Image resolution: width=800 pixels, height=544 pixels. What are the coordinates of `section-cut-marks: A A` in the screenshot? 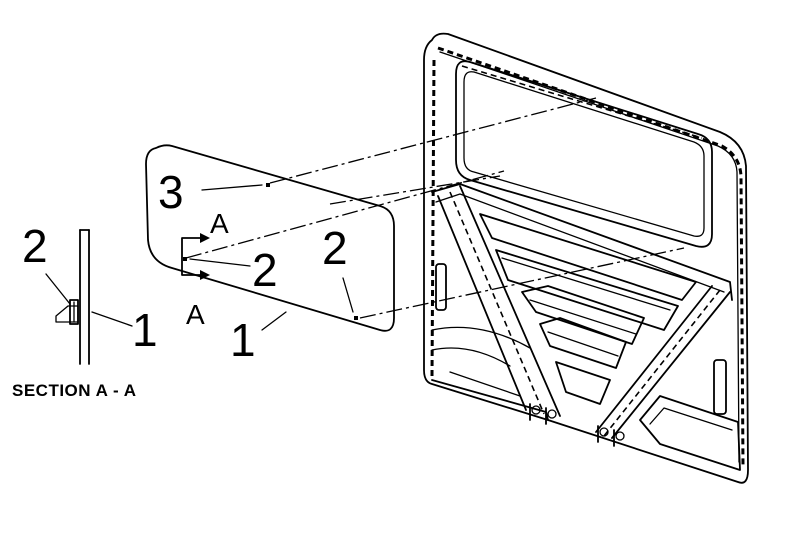 It's located at (205, 269).